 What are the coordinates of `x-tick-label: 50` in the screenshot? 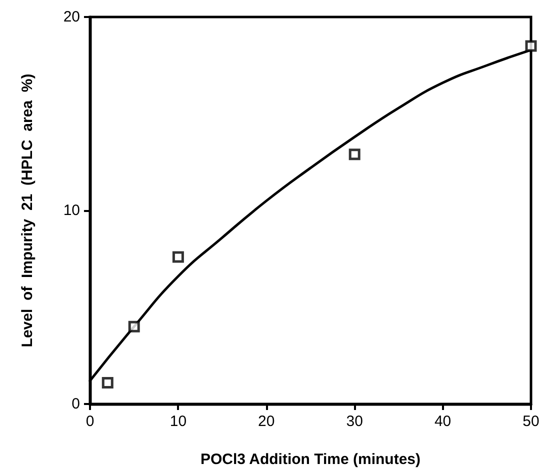 It's located at (531, 421).